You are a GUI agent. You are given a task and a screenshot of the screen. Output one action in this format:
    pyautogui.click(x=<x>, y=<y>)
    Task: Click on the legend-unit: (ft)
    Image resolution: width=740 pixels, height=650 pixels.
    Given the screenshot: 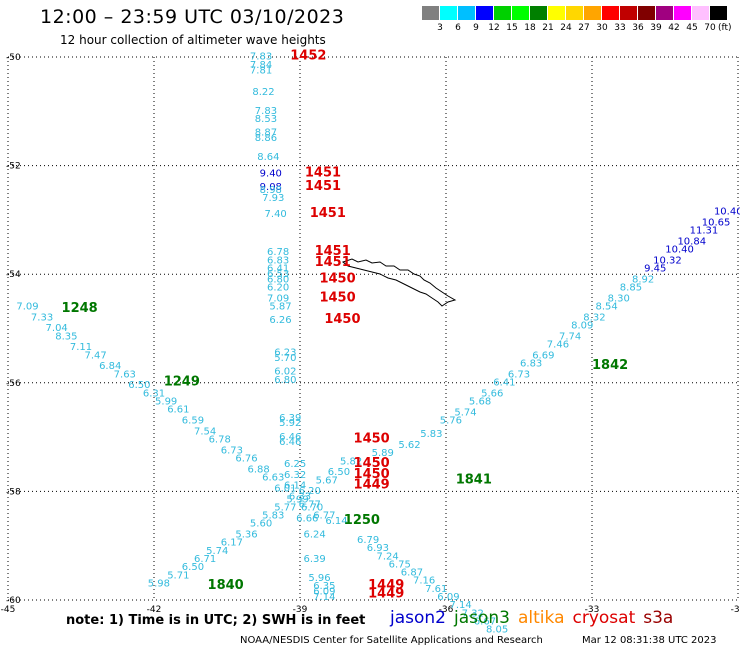 What is the action you would take?
    pyautogui.click(x=725, y=28)
    